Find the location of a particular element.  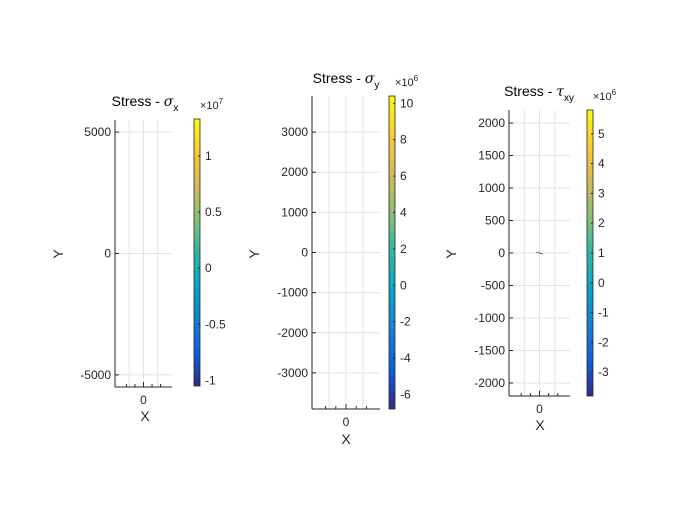

y-tick-label: 5000 is located at coordinates (97, 132).